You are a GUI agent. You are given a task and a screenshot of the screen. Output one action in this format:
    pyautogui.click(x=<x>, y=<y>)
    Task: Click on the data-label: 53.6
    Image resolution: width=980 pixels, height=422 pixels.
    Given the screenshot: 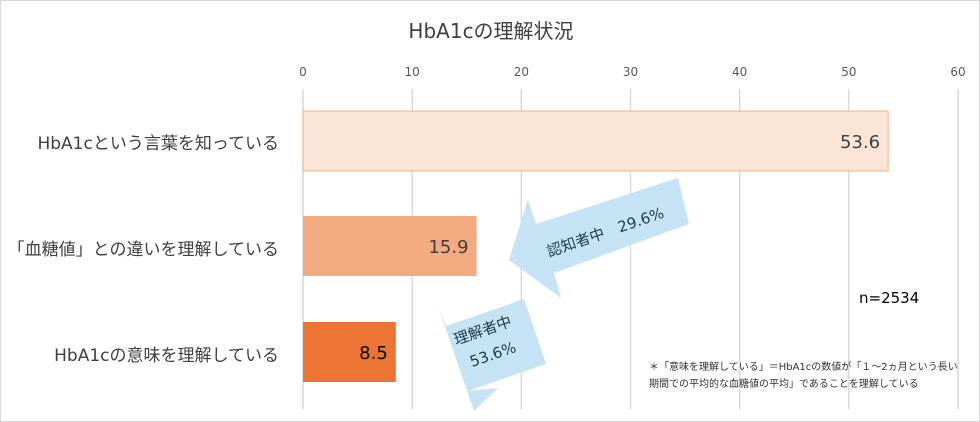 What is the action you would take?
    pyautogui.click(x=860, y=142)
    